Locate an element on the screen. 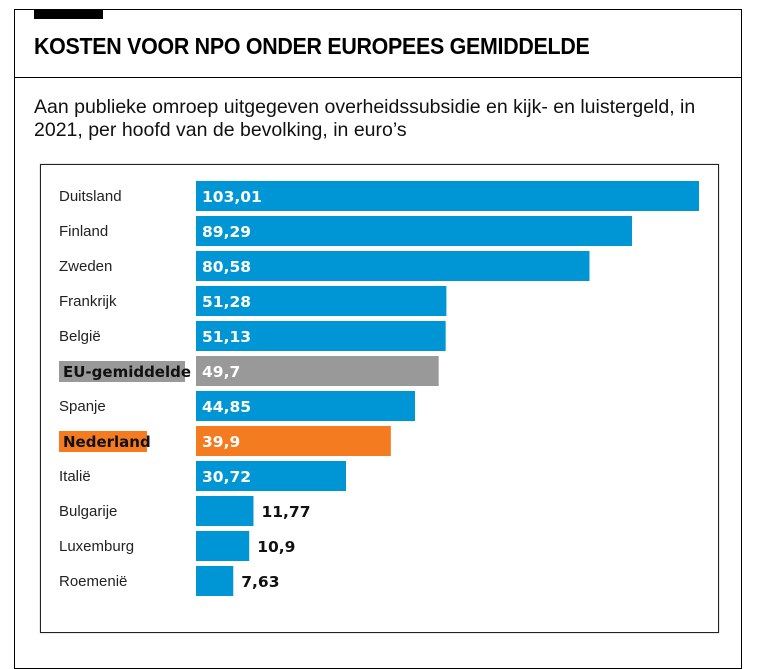 This screenshot has height=669, width=761. category-label-belgi-: België is located at coordinates (80, 336).